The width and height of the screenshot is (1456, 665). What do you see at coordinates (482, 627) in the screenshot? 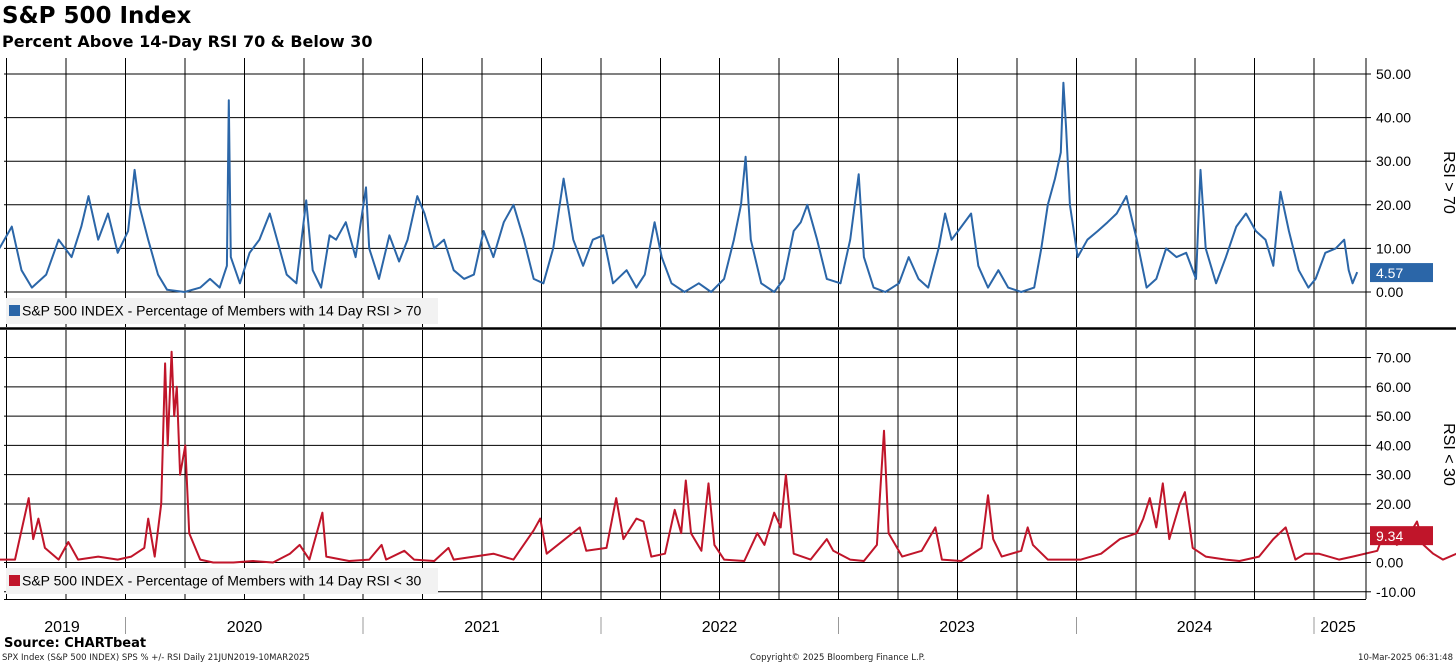
I see `x-year-label: 2021` at bounding box center [482, 627].